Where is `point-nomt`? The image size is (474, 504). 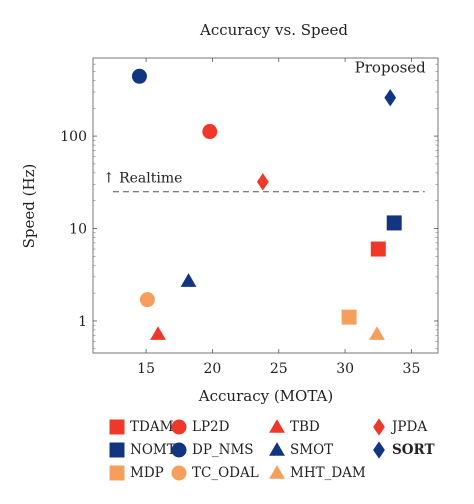
point-nomt is located at coordinates (394, 223).